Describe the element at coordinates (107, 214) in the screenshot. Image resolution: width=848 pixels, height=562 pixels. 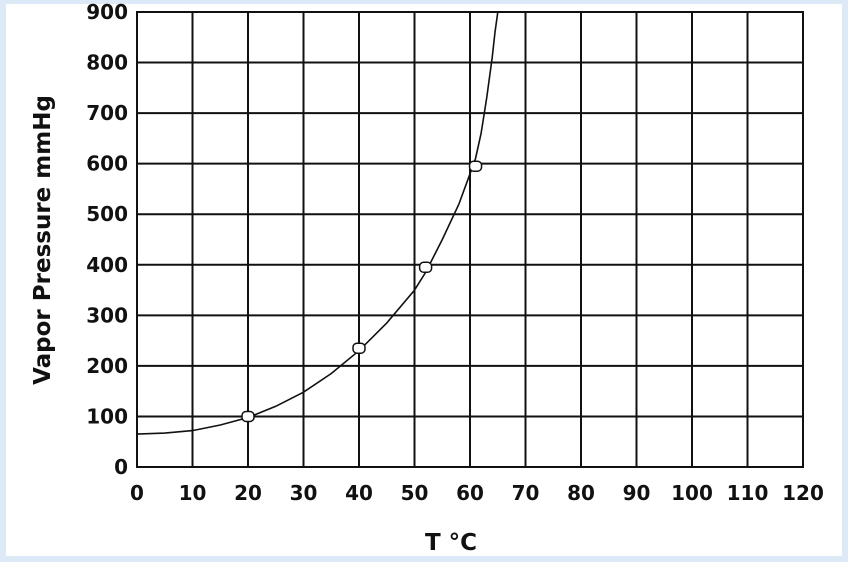
I see `y-tick-label: 500` at that location.